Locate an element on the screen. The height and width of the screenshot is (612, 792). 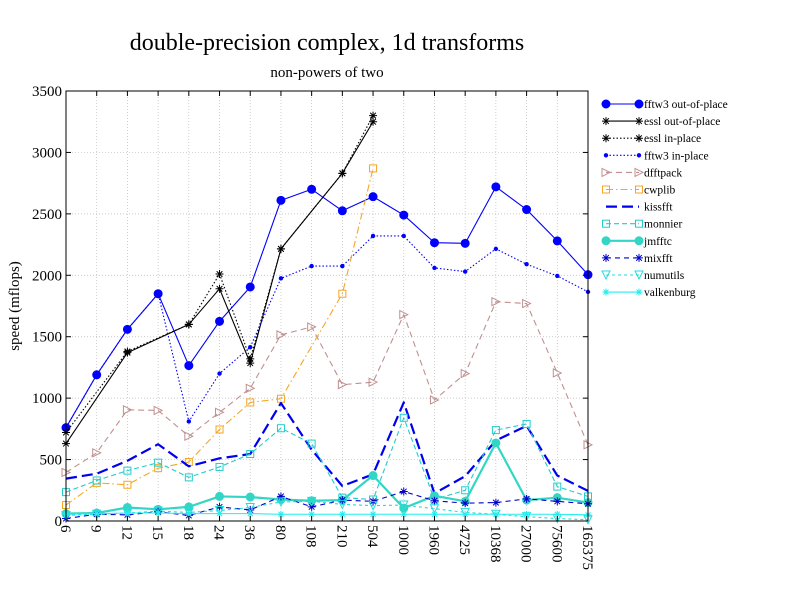
legend-item: dfftpack is located at coordinates (641, 173).